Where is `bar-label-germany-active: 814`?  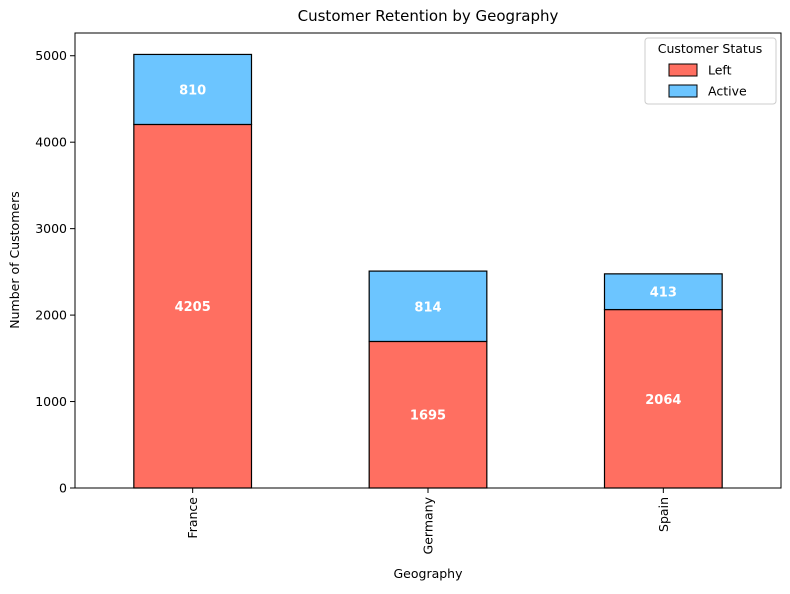
bar-label-germany-active: 814 is located at coordinates (427, 307).